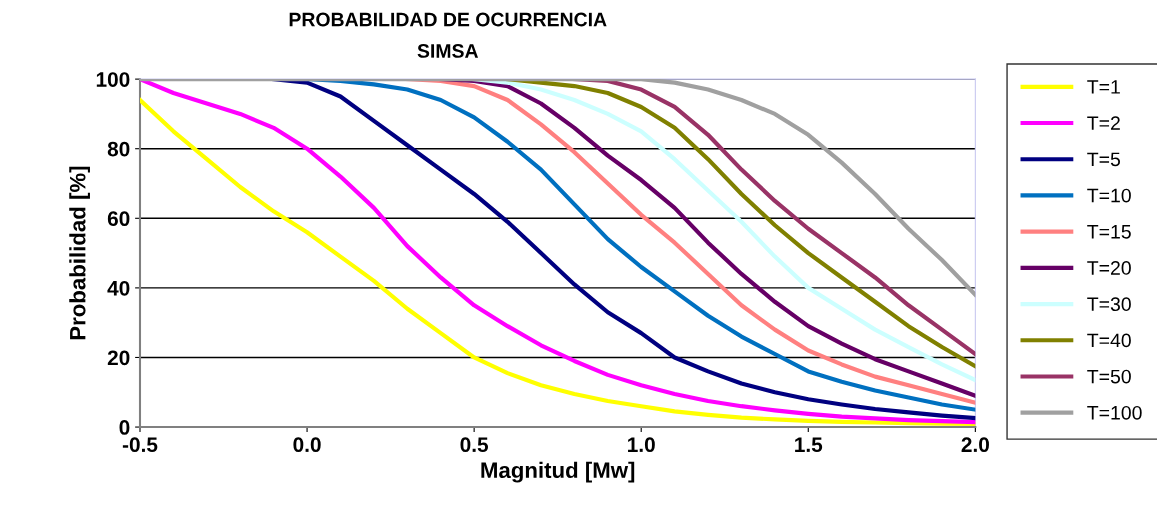 The image size is (1157, 524). Describe the element at coordinates (474, 445) in the screenshot. I see `x-tick-label: 0.5` at that location.